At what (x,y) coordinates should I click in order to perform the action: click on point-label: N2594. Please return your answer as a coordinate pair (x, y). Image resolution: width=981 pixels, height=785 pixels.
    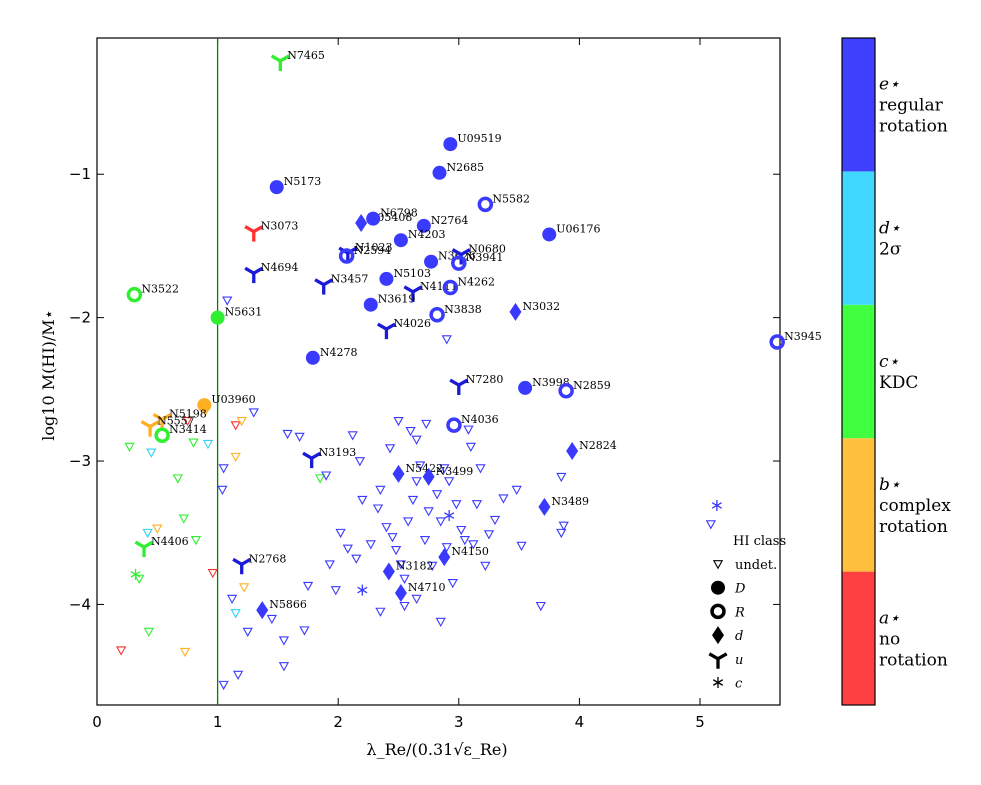
    Looking at the image, I should click on (373, 250).